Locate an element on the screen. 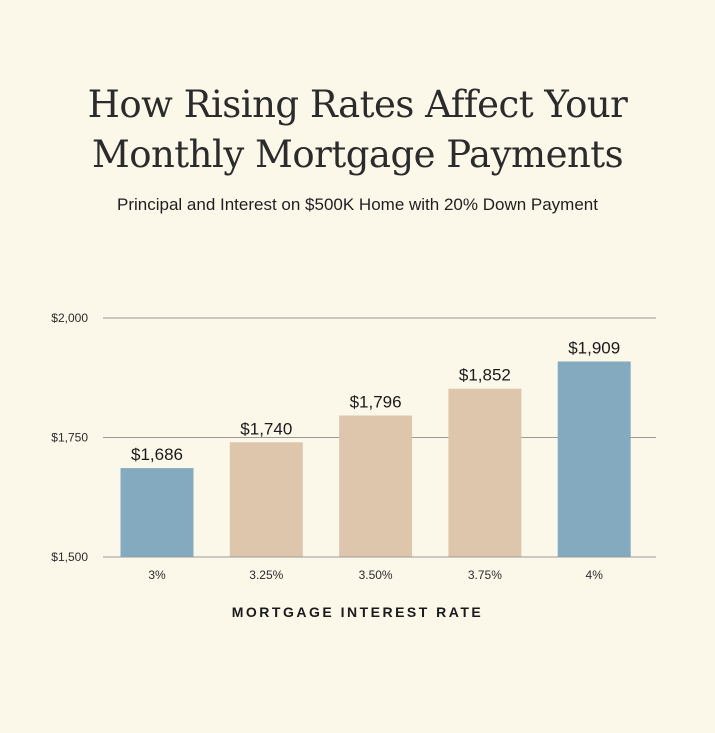 This screenshot has width=715, height=733. y-tick-label: $1,750 is located at coordinates (69, 438).